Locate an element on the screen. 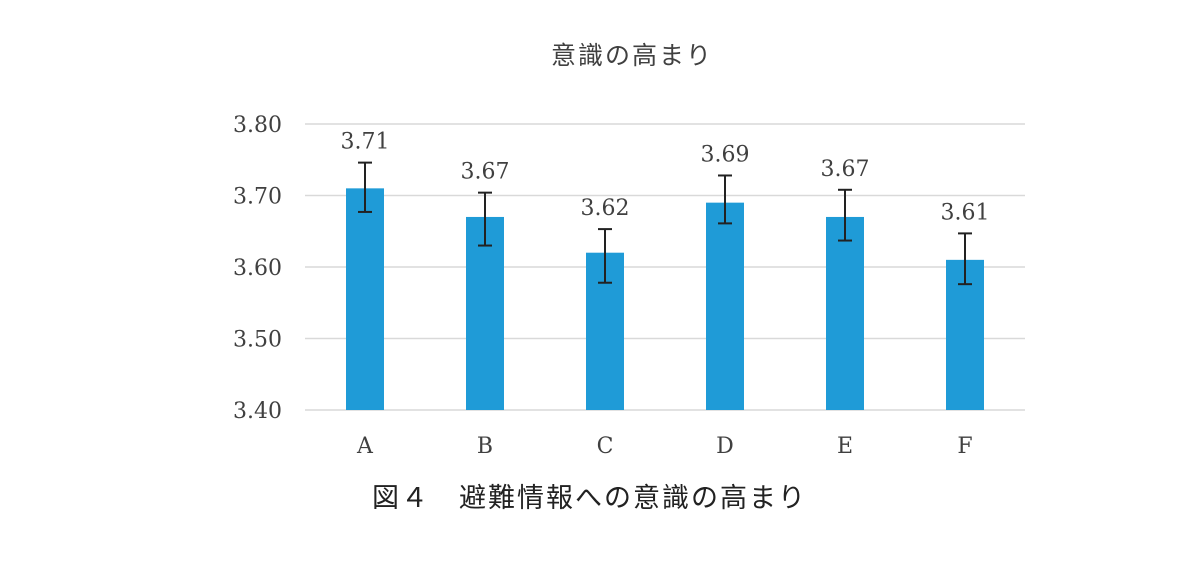 Image resolution: width=1179 pixels, height=563 pixels. category-label-F: F is located at coordinates (964, 446).